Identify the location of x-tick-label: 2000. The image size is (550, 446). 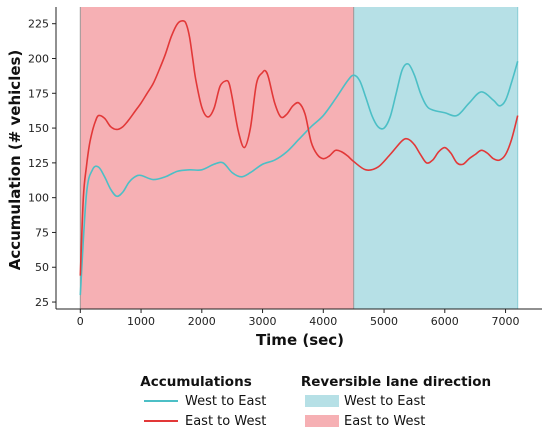
(202, 321).